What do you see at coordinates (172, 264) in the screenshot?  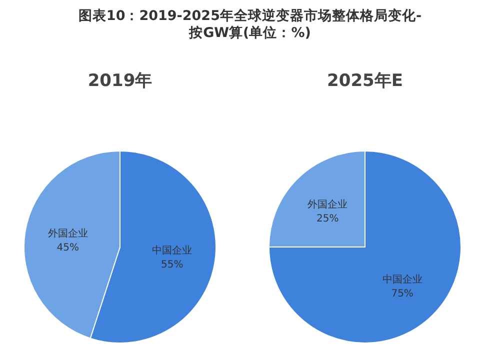 I see `data-label: 55%` at bounding box center [172, 264].